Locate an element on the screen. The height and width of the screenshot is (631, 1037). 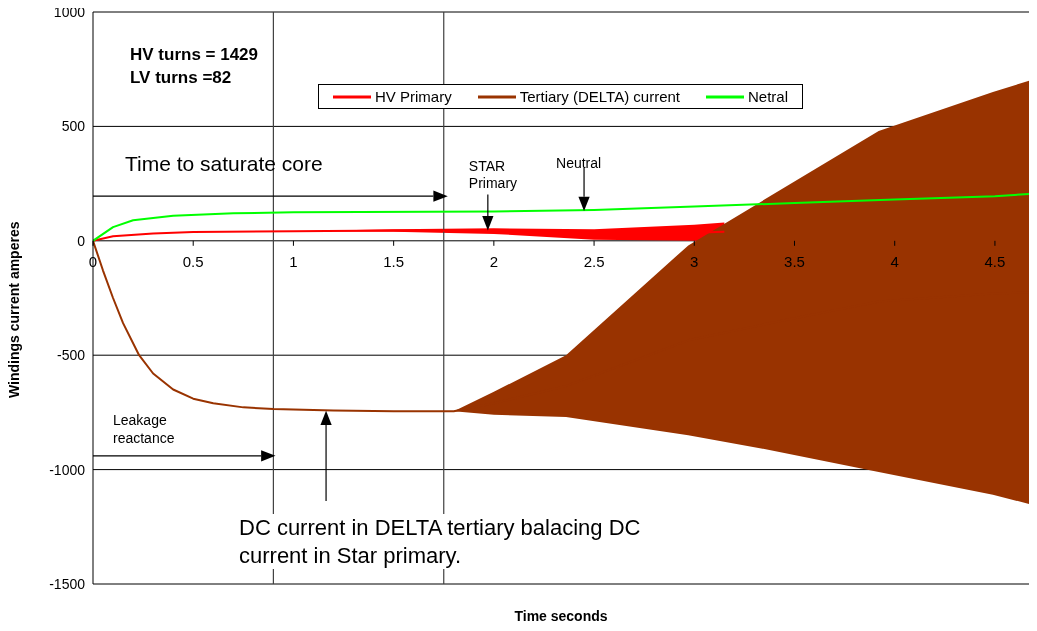
annotation: Leakage reactance is located at coordinates (144, 429).